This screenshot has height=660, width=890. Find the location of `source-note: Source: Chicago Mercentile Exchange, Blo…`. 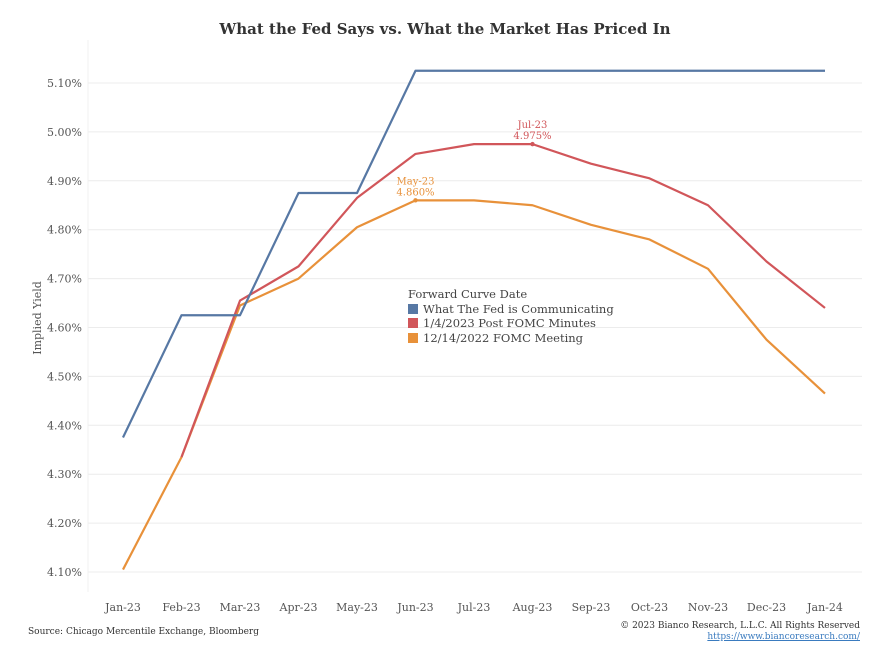

source-note: Source: Chicago Mercentile Exchange, Blo… is located at coordinates (143, 632).